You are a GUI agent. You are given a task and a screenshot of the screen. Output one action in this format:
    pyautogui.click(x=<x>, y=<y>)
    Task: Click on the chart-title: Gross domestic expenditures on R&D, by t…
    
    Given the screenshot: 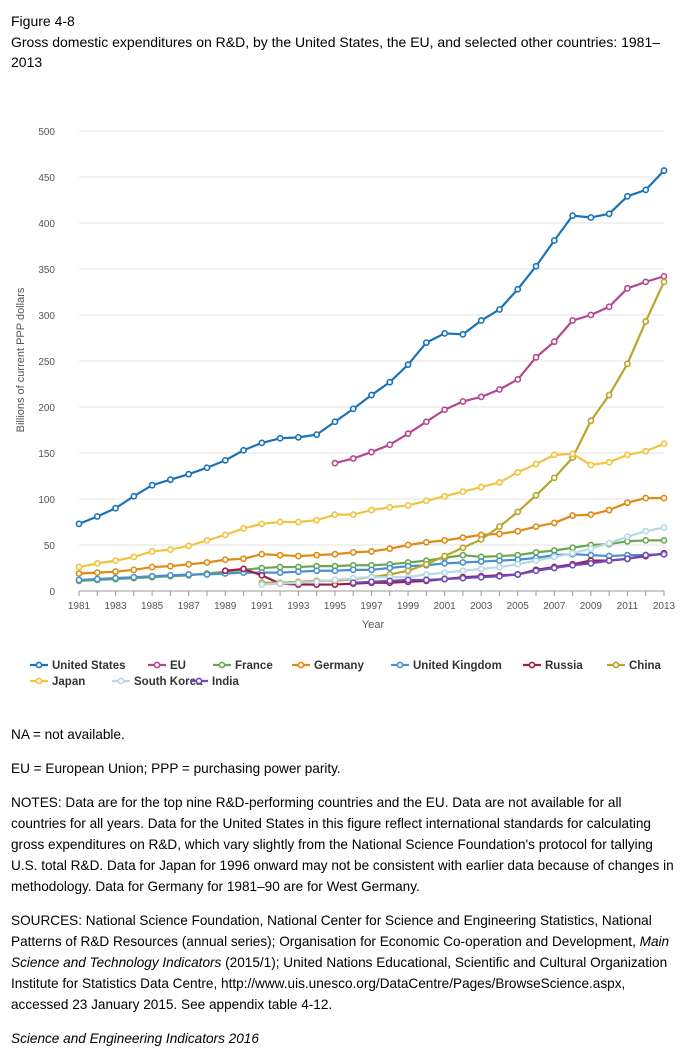 What is the action you would take?
    pyautogui.click(x=336, y=52)
    